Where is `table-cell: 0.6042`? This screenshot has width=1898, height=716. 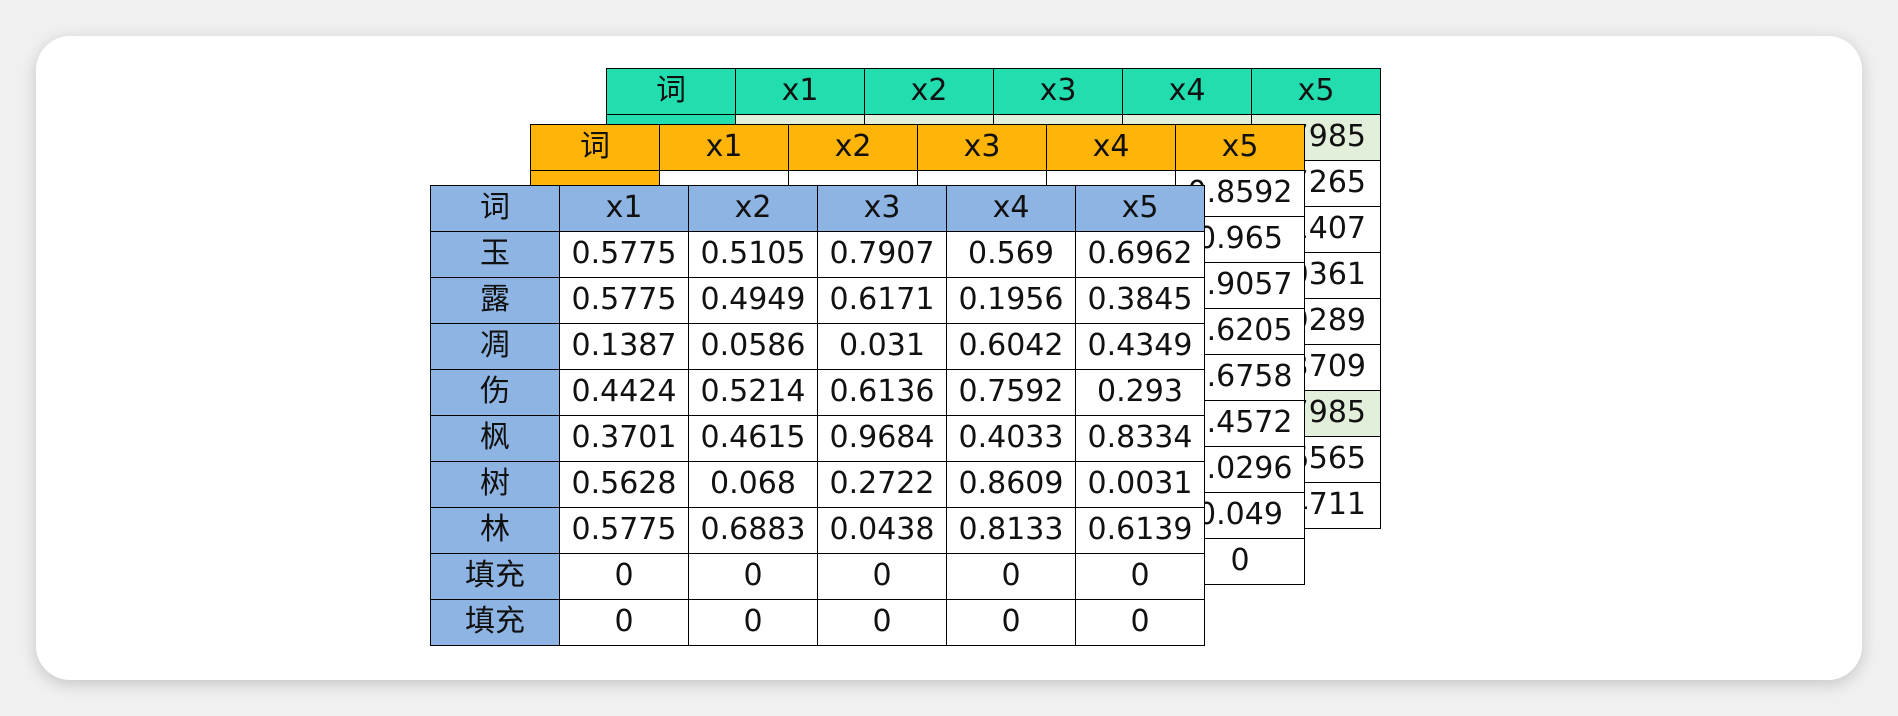
table-cell: 0.6042 is located at coordinates (1011, 346).